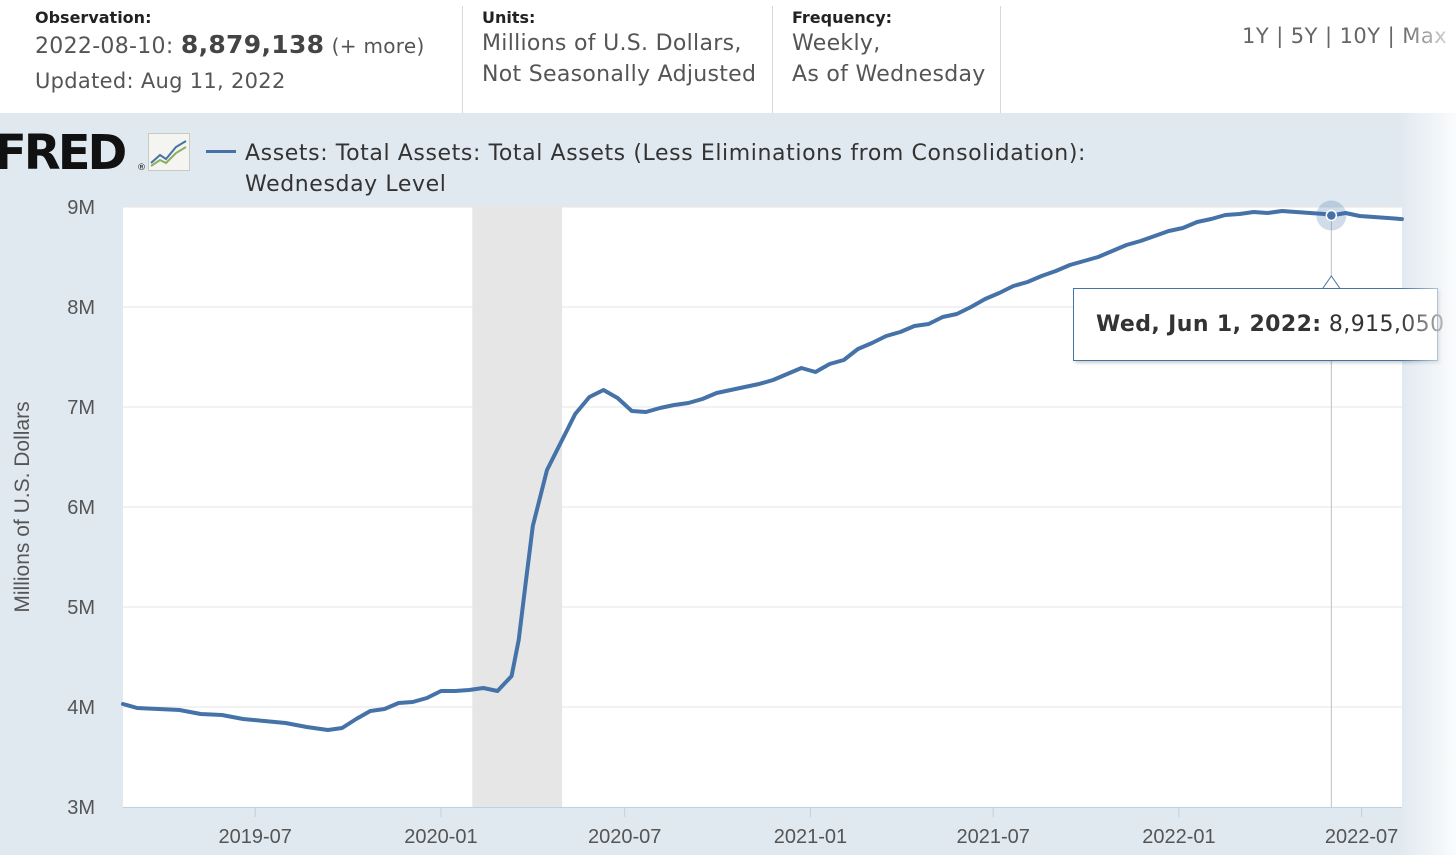 The width and height of the screenshot is (1456, 855). I want to click on observation-more-link: (+ more), so click(378, 46).